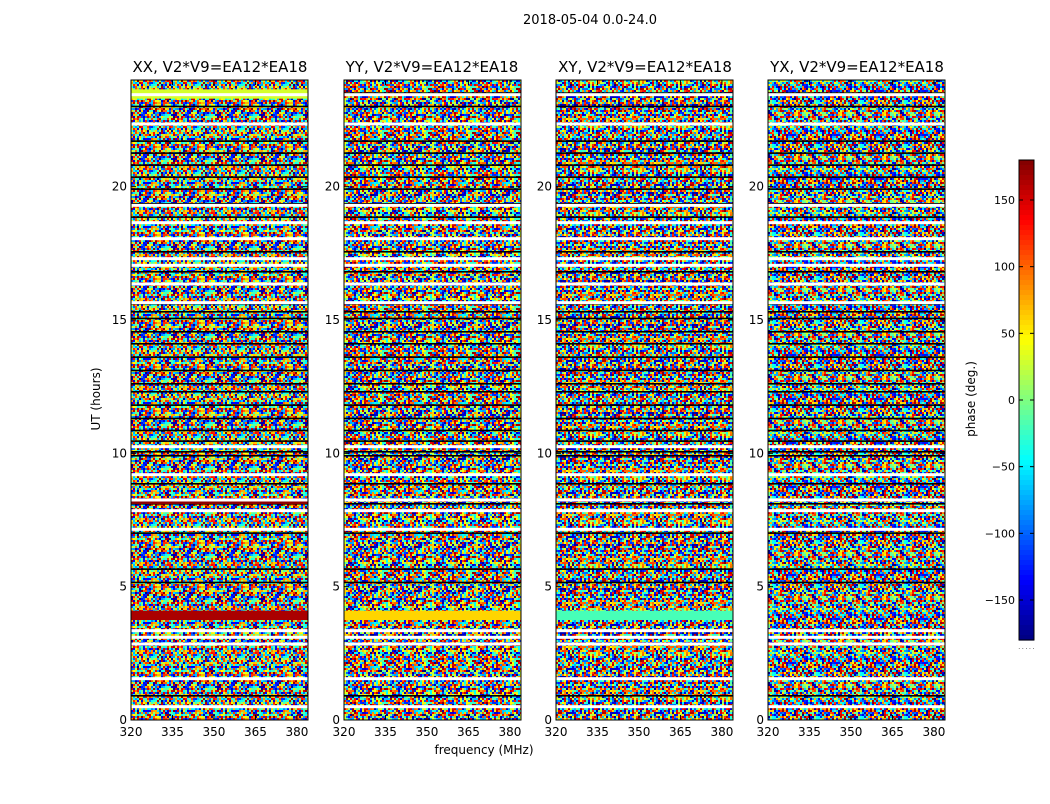 Image resolution: width=1050 pixels, height=804 pixels. Describe the element at coordinates (639, 732) in the screenshot. I see `x-tick-label: 350` at that location.